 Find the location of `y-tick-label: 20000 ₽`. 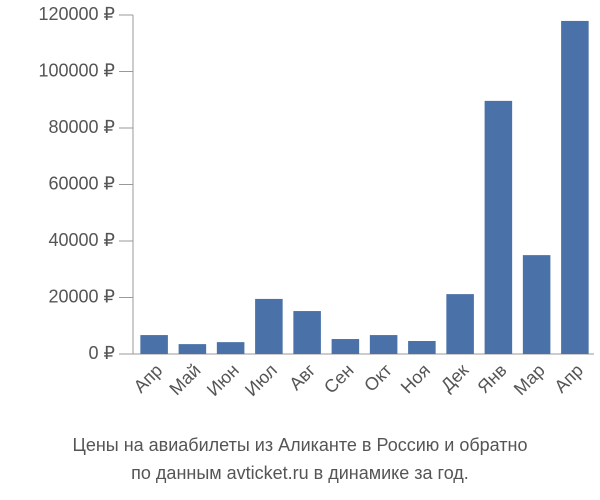

y-tick-label: 20000 ₽ is located at coordinates (81, 296).